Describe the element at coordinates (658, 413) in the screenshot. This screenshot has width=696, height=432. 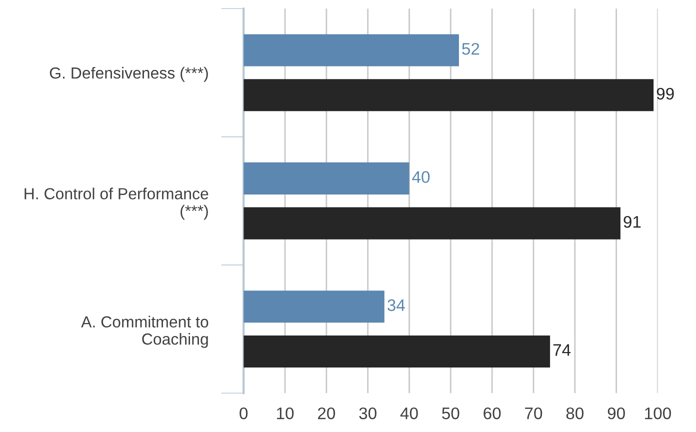
I see `x-tick-label: 100` at that location.